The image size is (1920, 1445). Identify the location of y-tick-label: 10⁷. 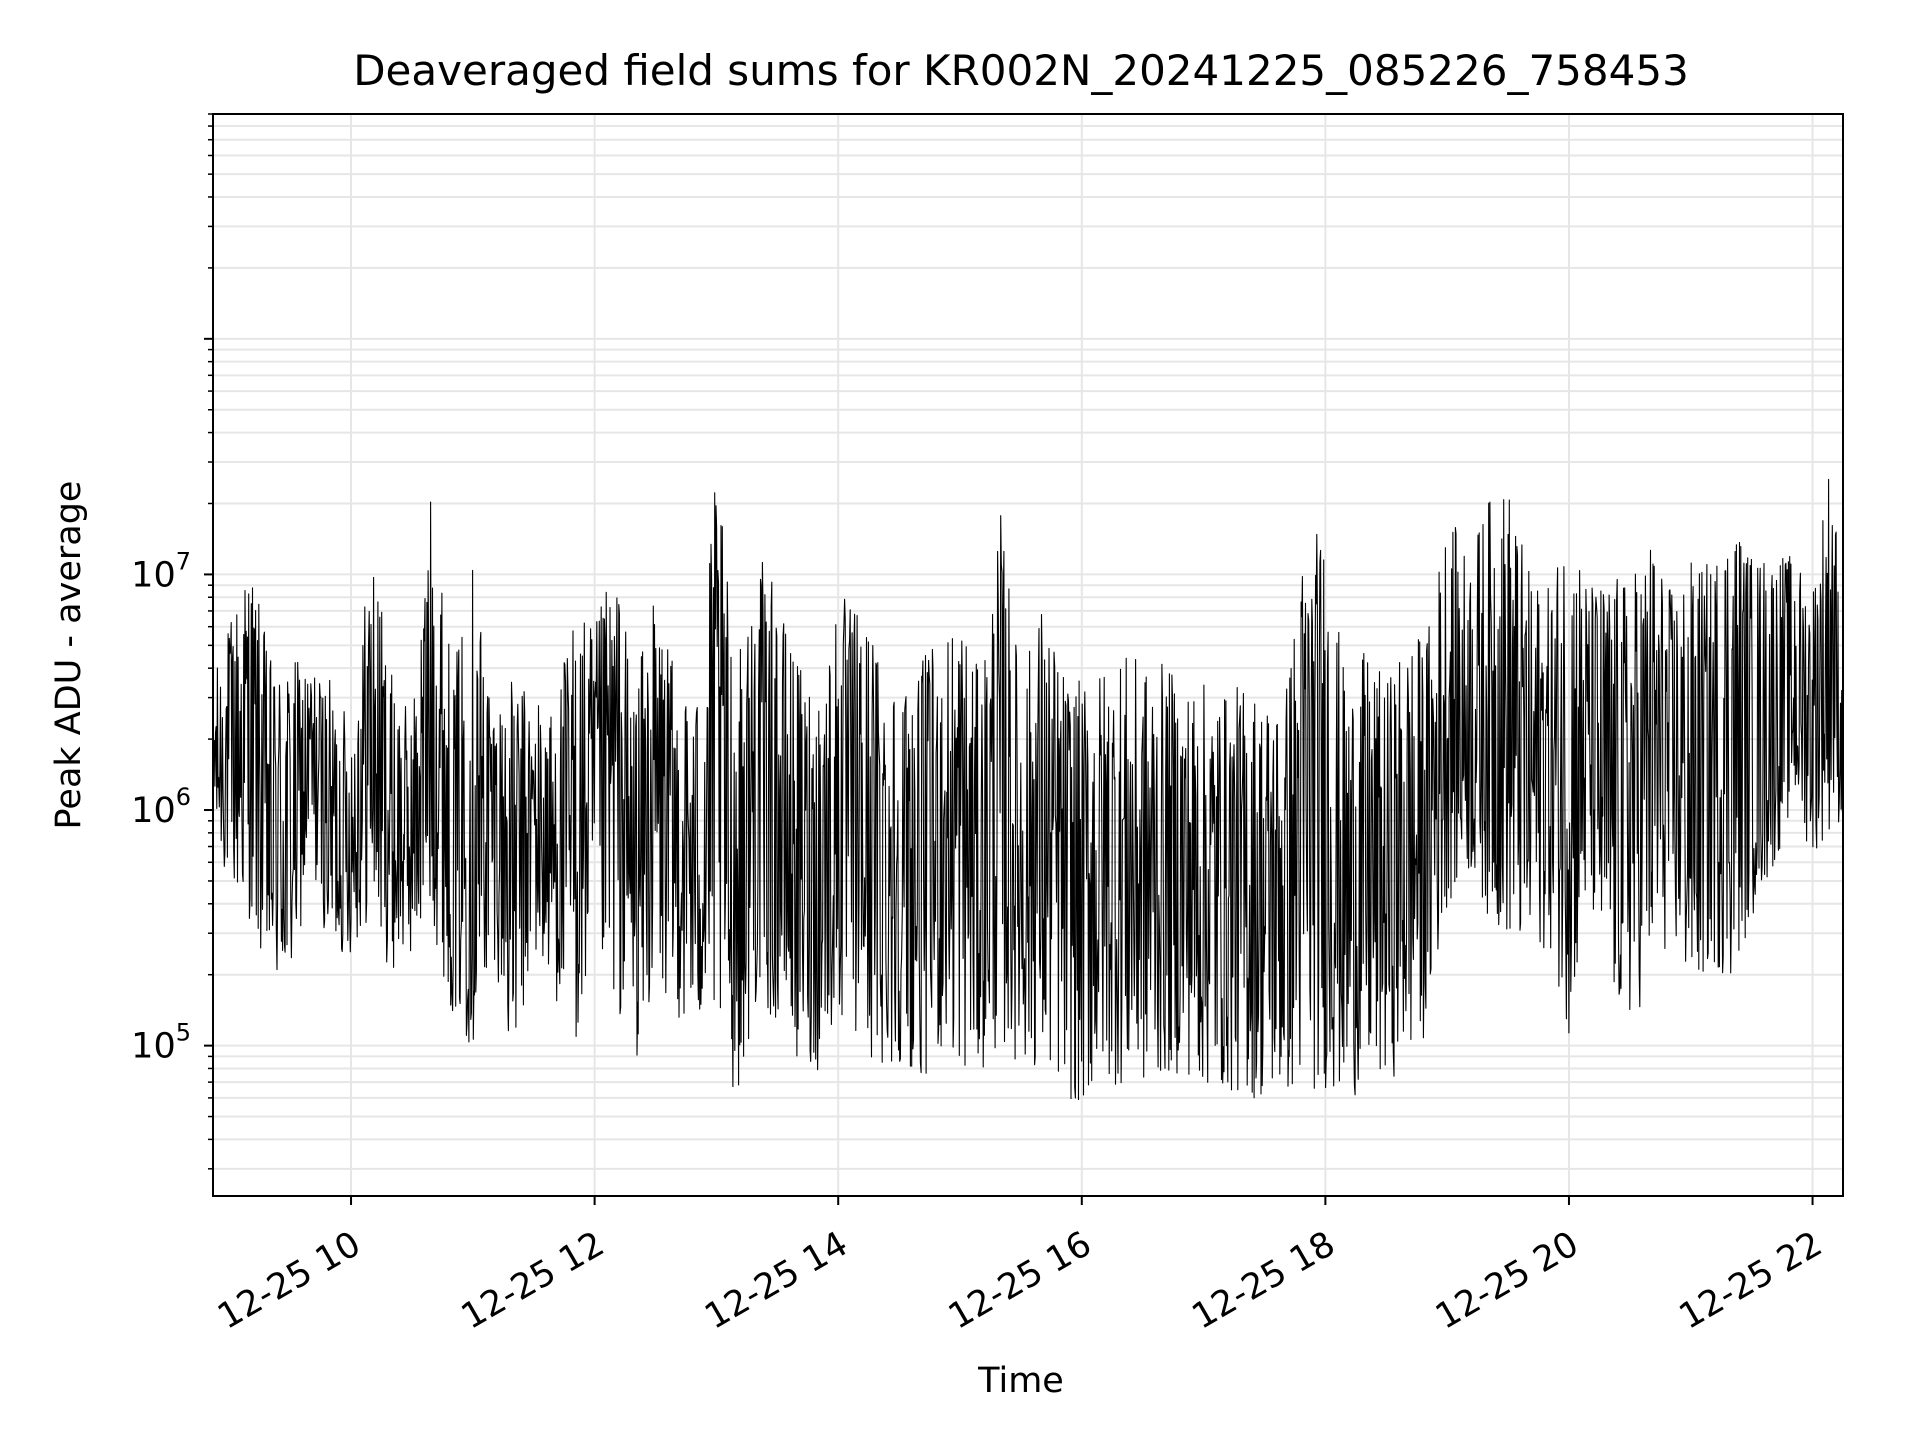
(161, 571).